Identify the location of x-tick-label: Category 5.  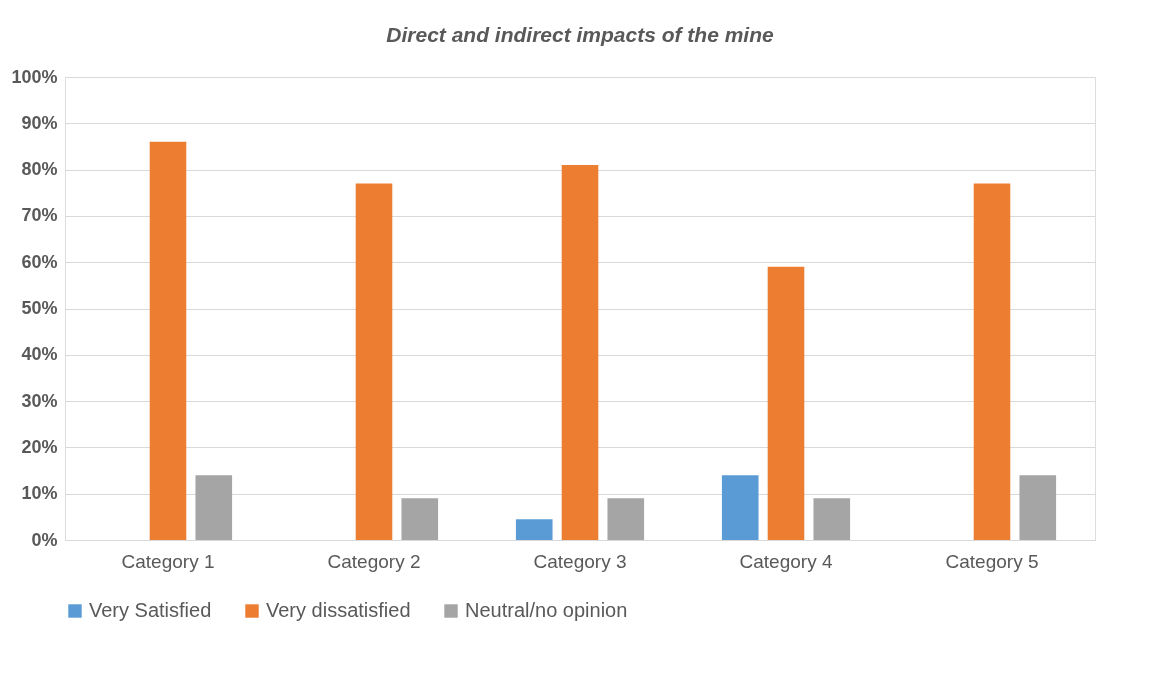
(992, 561).